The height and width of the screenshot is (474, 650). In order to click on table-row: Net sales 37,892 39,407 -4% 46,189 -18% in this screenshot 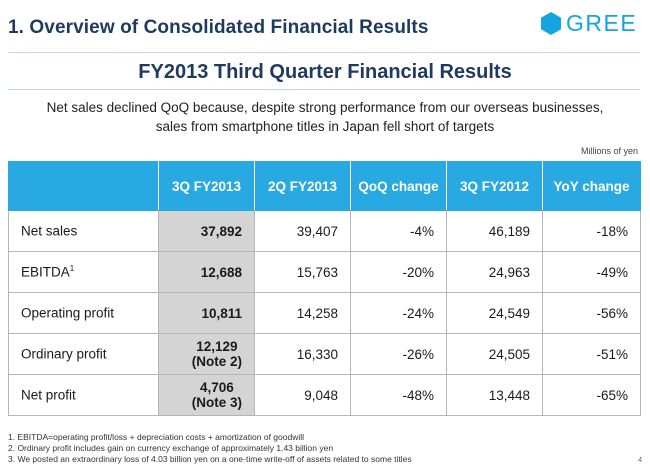, I will do `click(324, 231)`.